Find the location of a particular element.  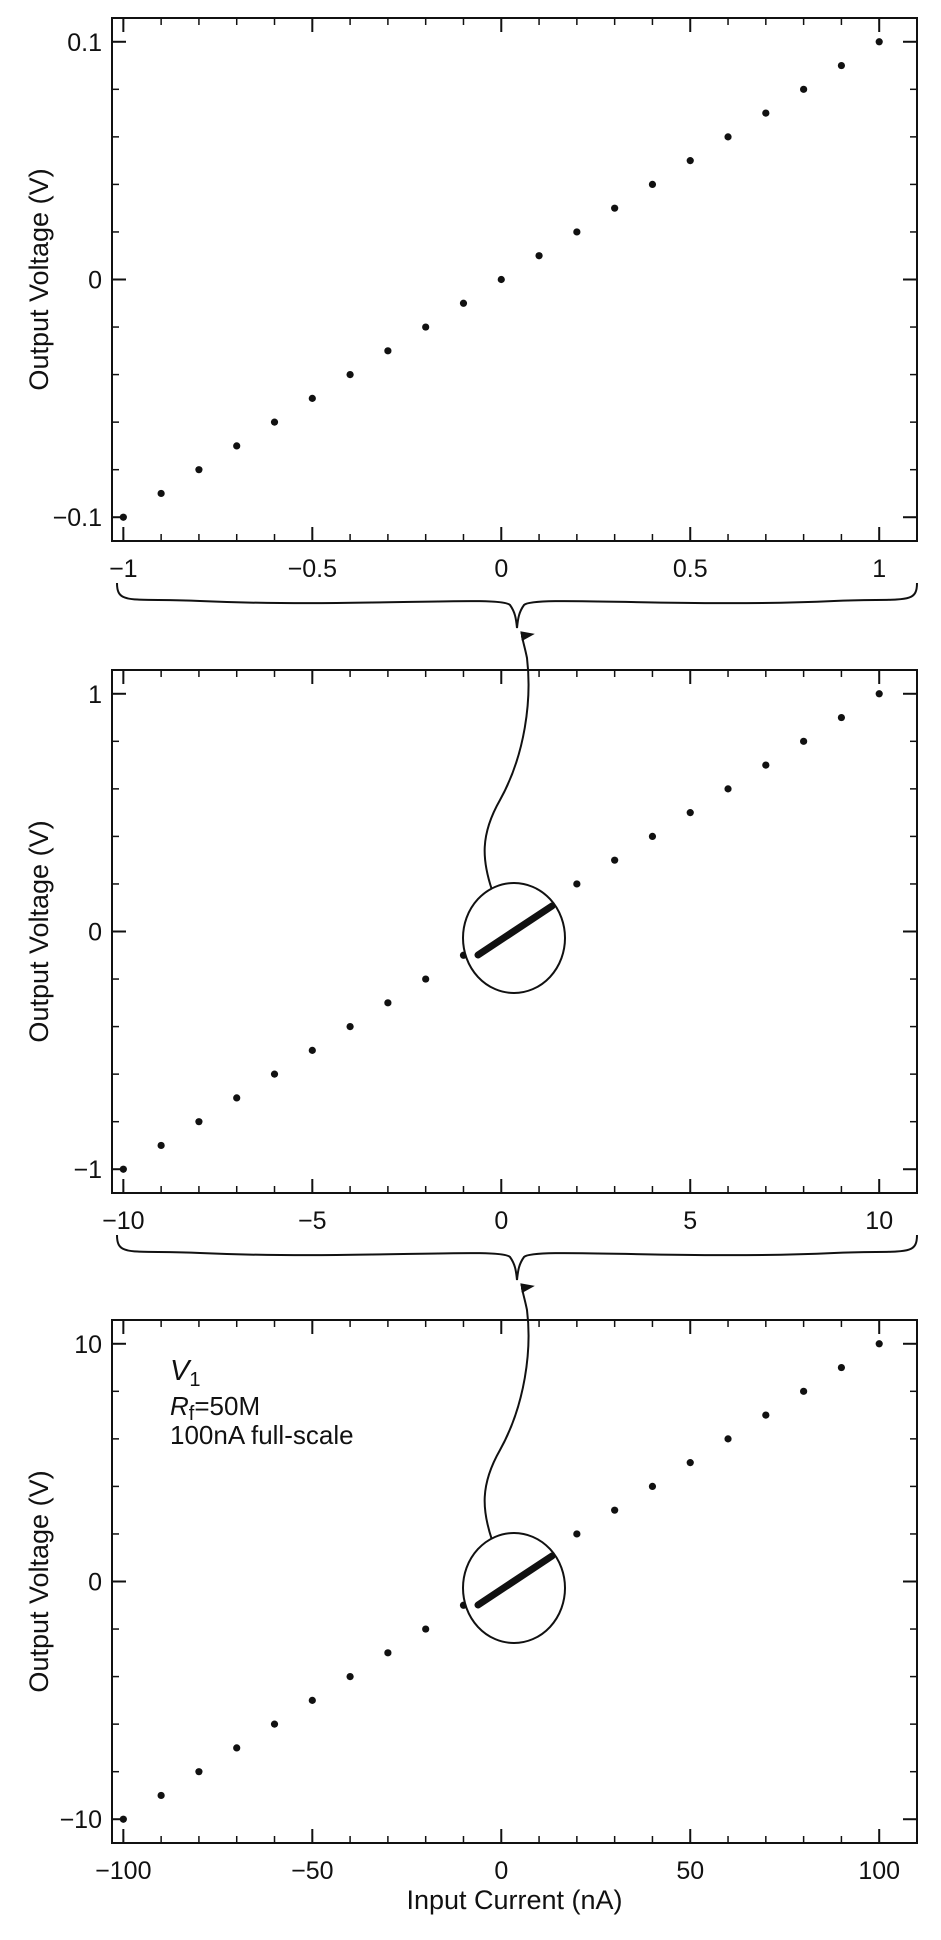

y-tick-label: 0.1 is located at coordinates (84, 43).